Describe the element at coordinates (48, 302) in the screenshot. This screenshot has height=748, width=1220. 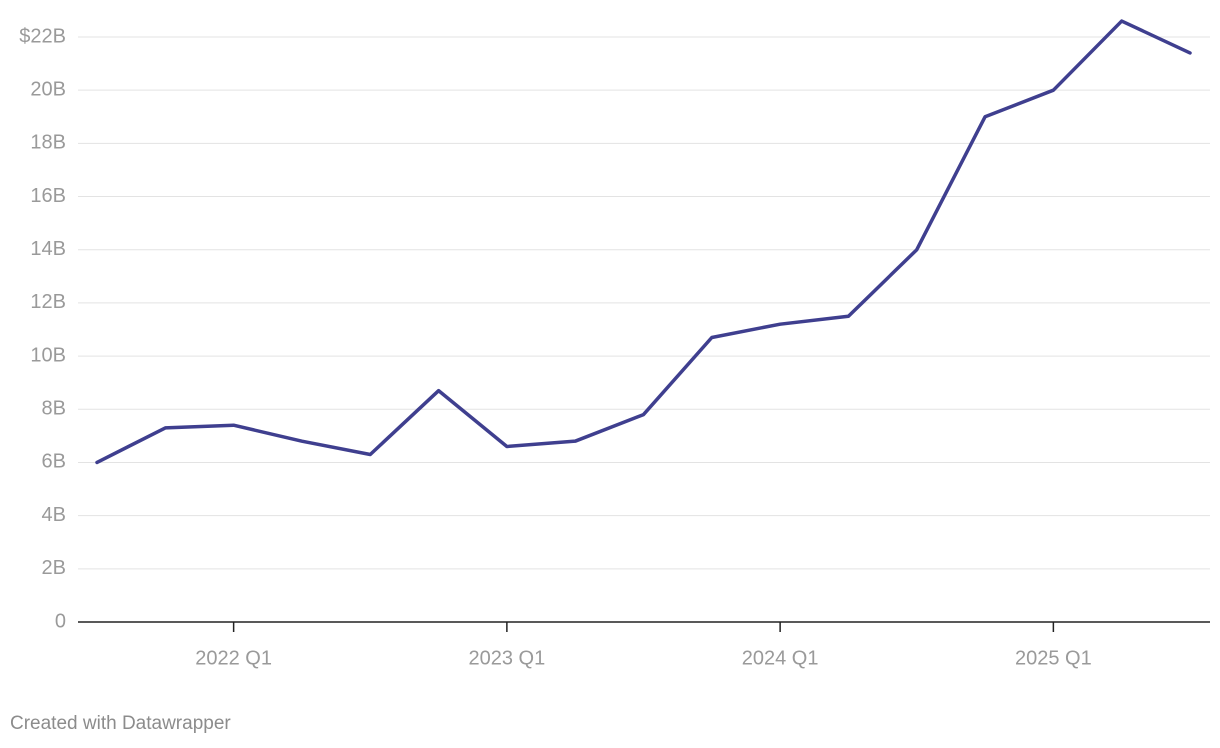
I see `y-tick-label: 12B` at that location.